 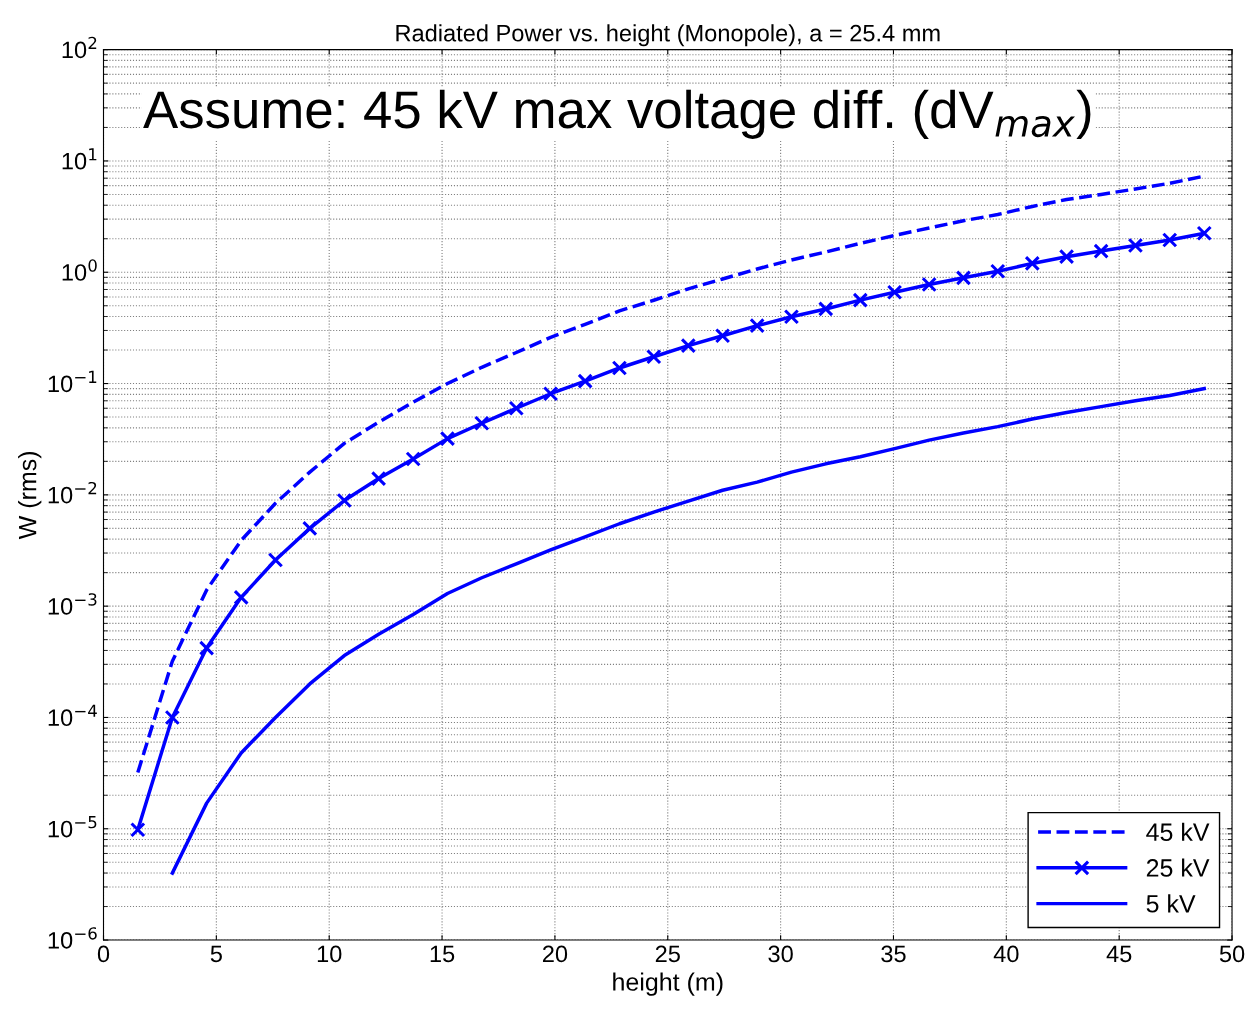 I want to click on x-tick-label: 10, so click(x=329, y=954).